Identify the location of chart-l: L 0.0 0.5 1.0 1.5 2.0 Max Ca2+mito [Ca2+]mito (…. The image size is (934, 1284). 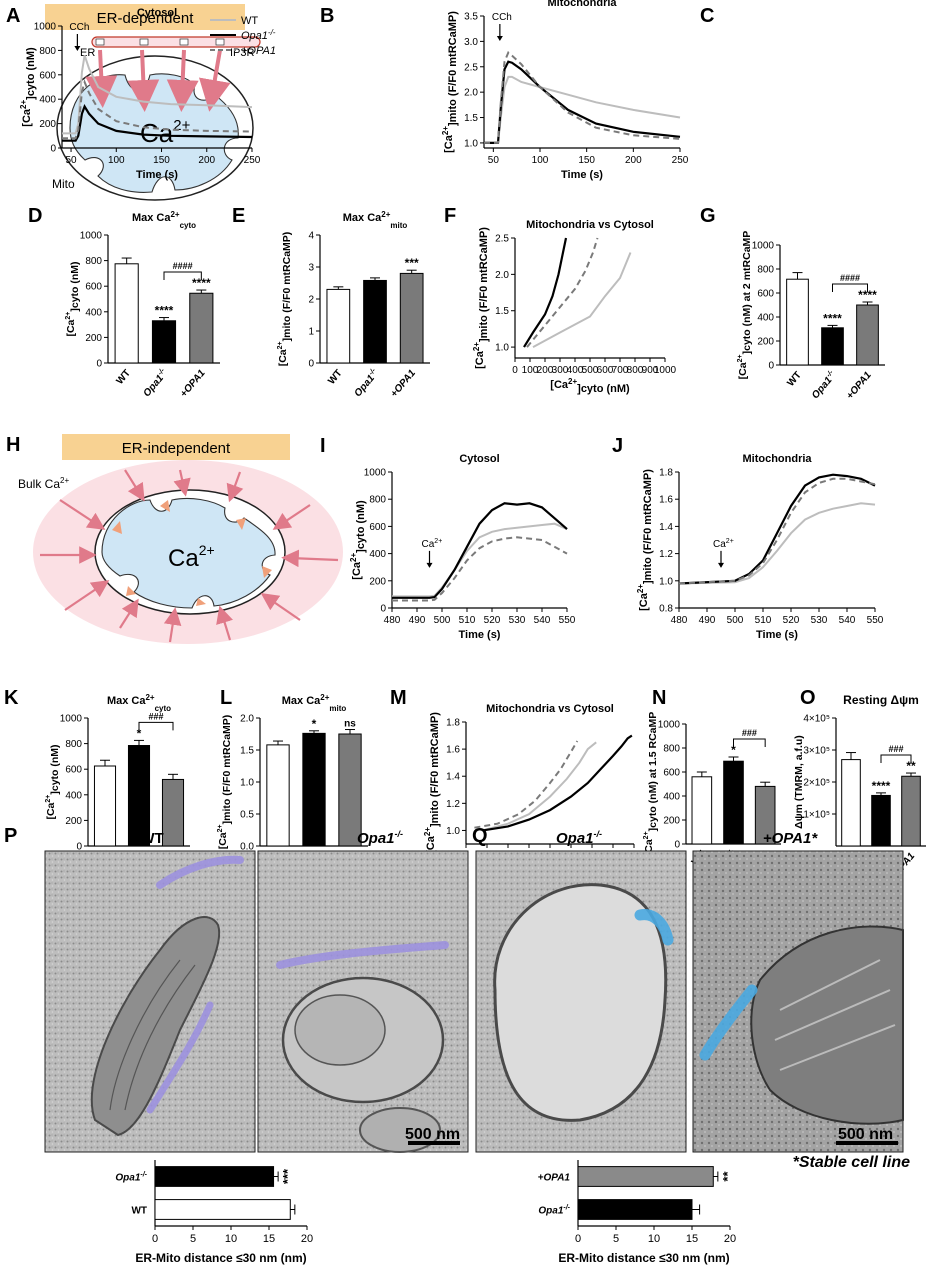
(292, 785).